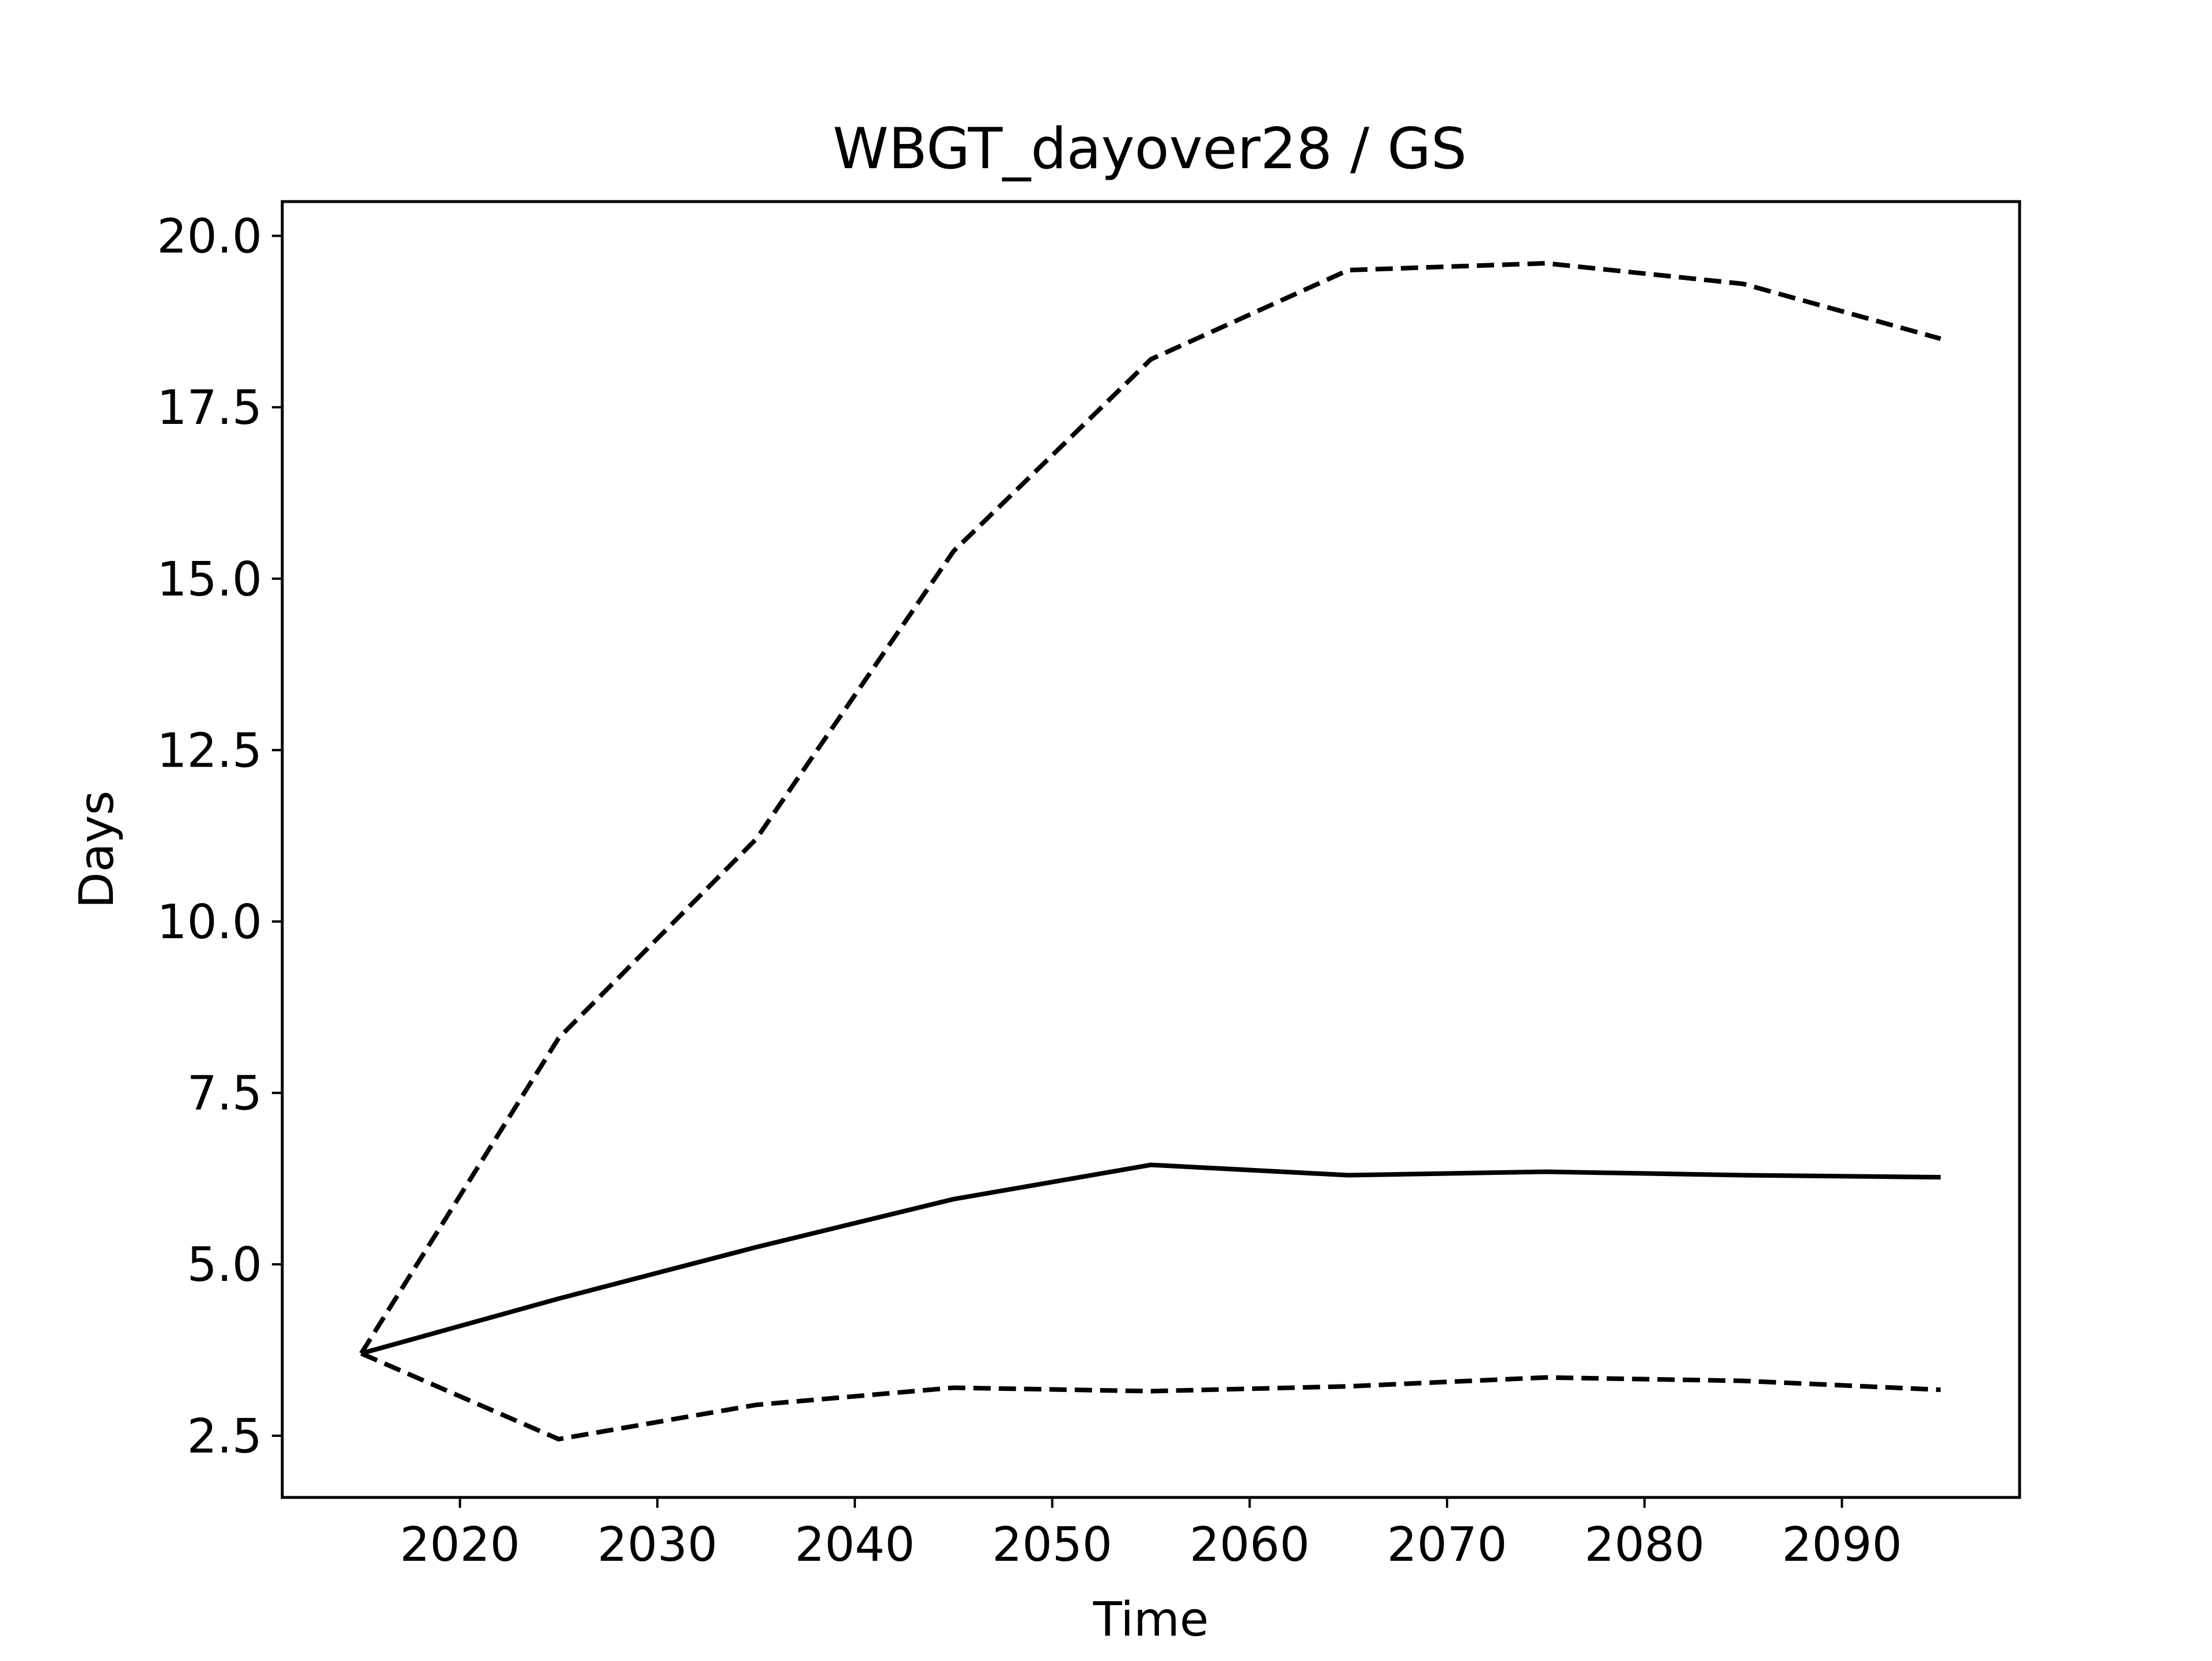  I want to click on x-tick-label: 2020, so click(460, 1545).